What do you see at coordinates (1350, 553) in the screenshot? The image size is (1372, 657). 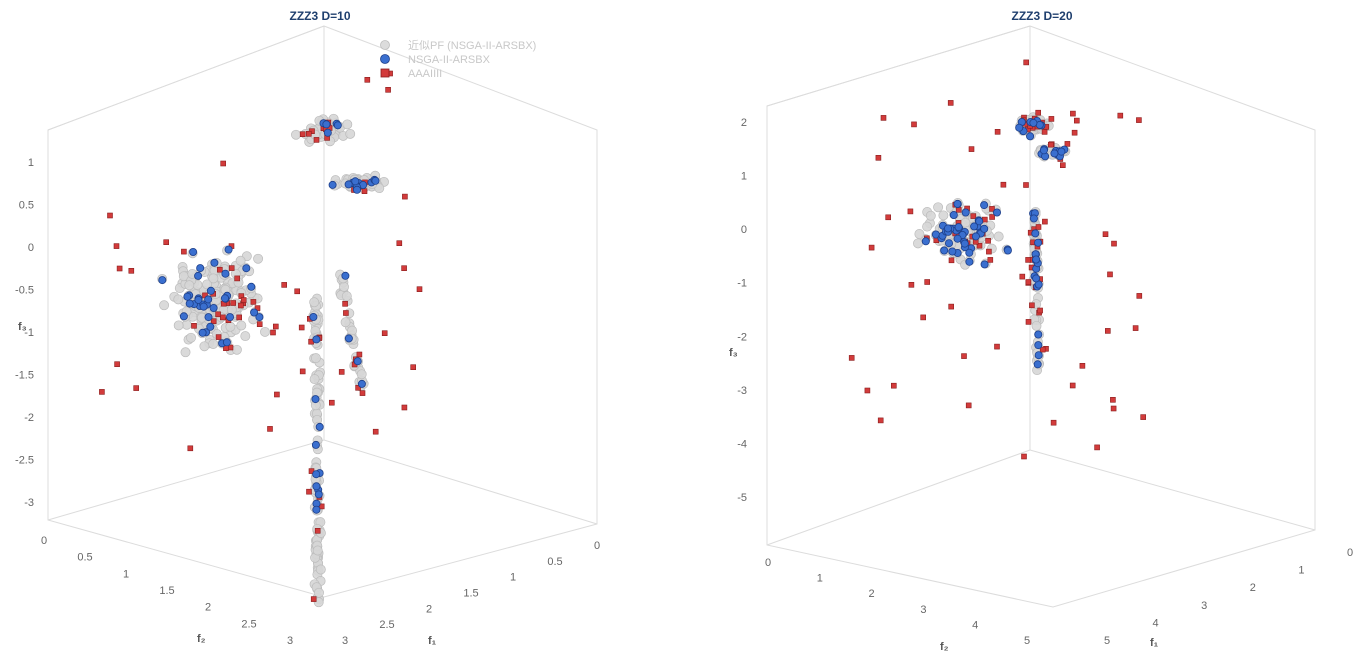 I see `x-tick-label: 0` at bounding box center [1350, 553].